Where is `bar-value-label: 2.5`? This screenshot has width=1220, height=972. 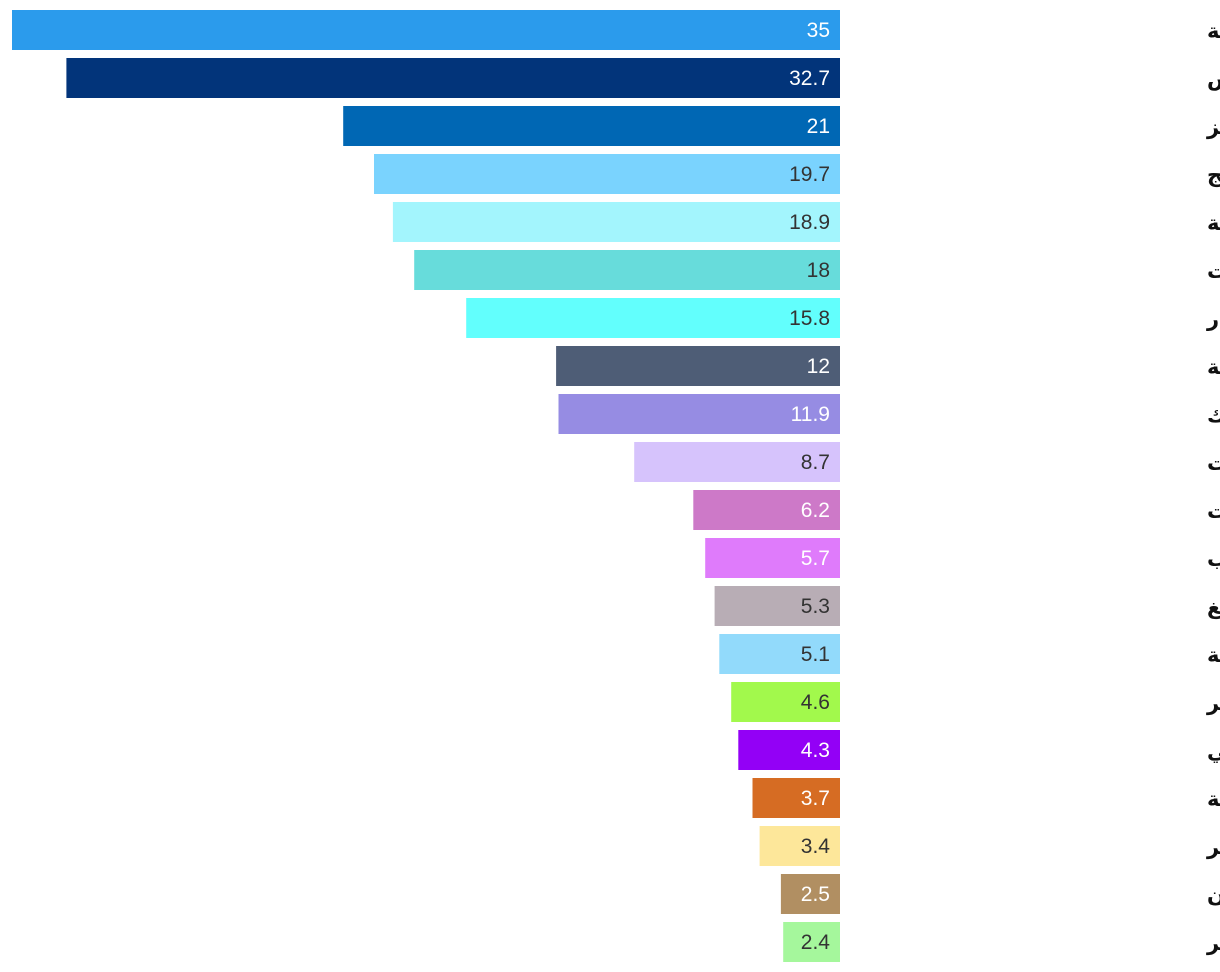
bar-value-label: 2.5 is located at coordinates (815, 894).